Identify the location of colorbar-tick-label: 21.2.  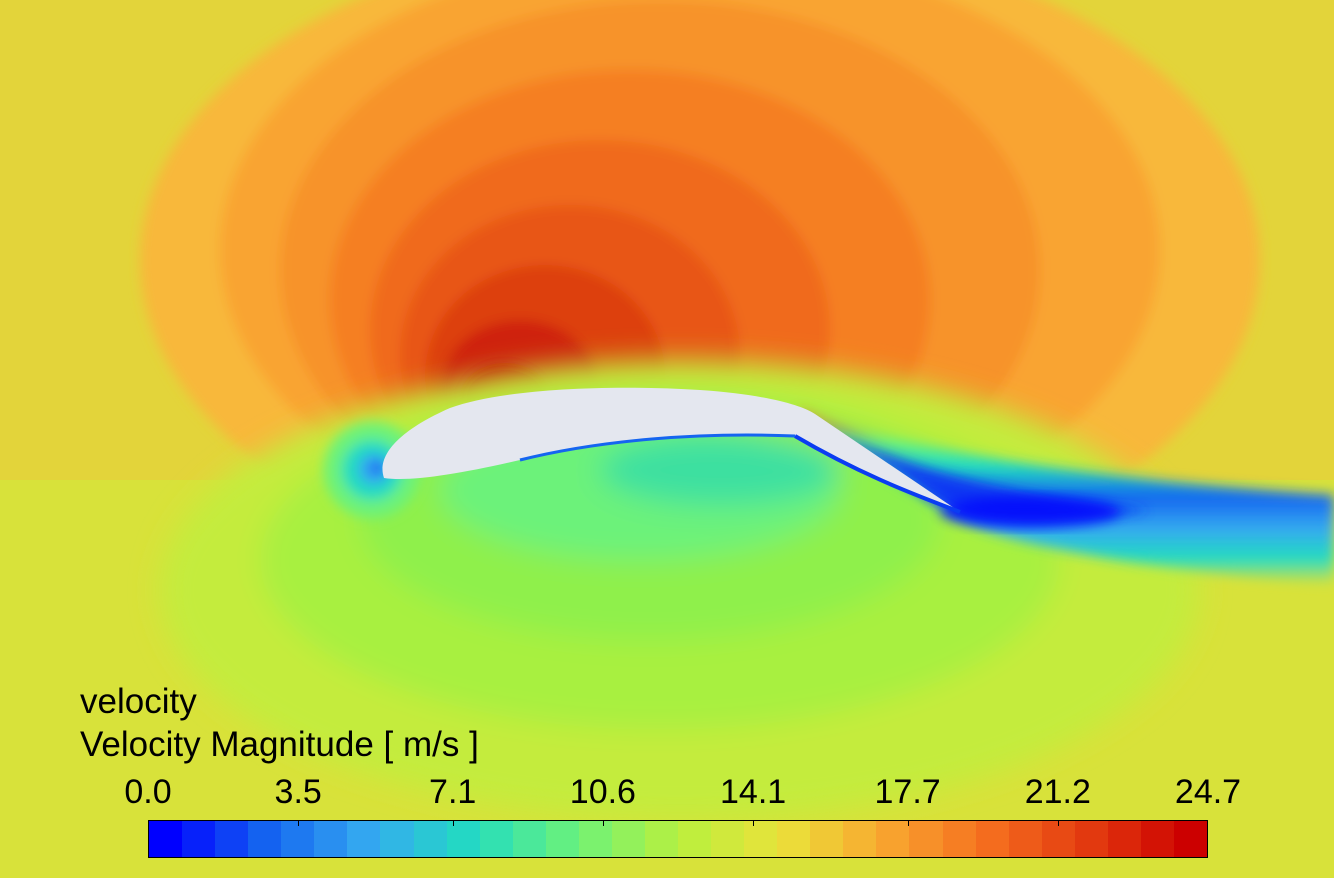
(1057, 792).